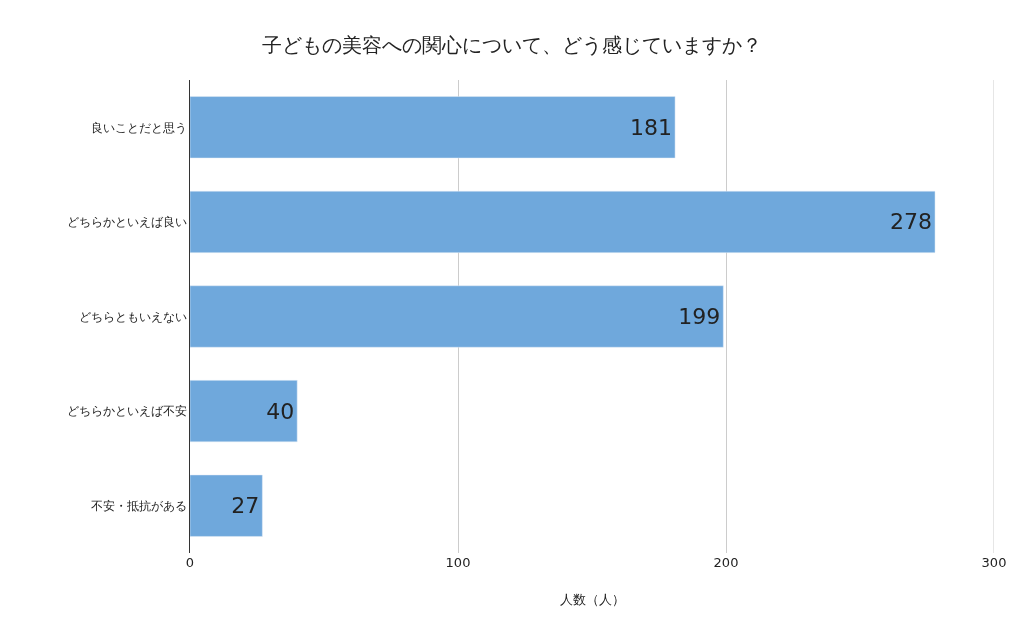 Image resolution: width=1024 pixels, height=633 pixels. What do you see at coordinates (651, 127) in the screenshot?
I see `data-label: 181` at bounding box center [651, 127].